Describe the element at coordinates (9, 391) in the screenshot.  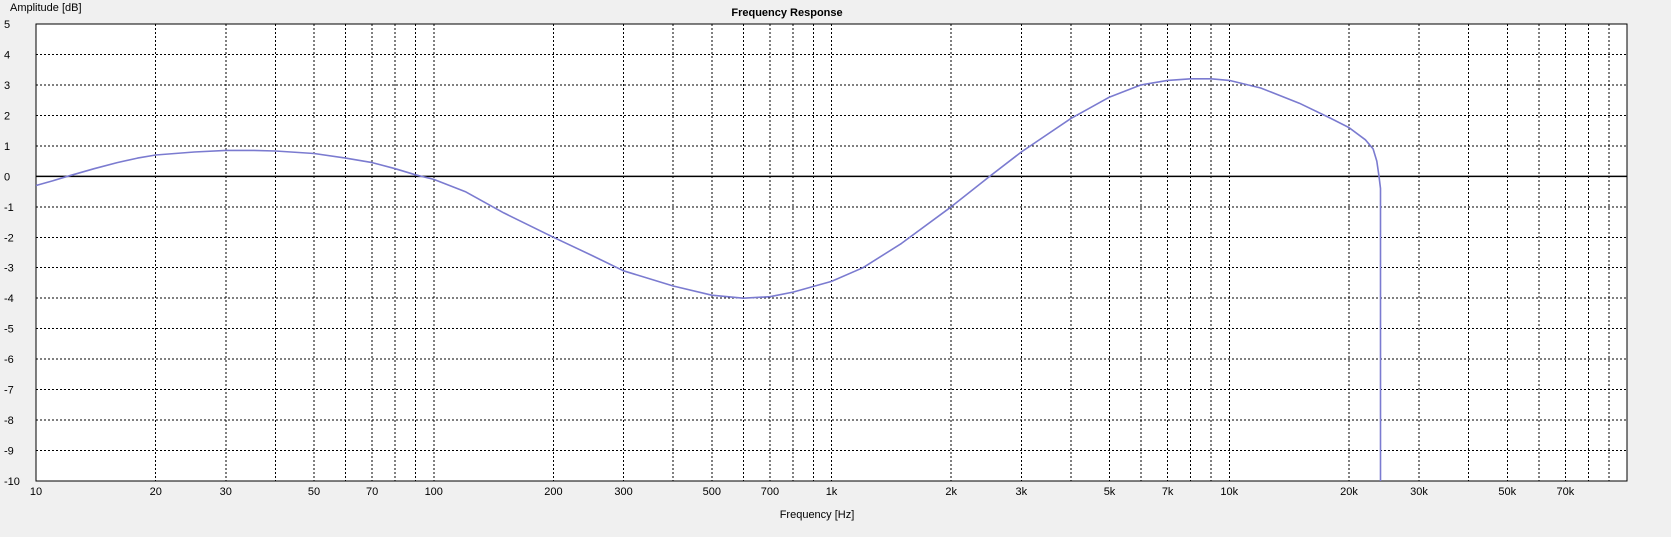
I see `y-tick-label: -7` at that location.